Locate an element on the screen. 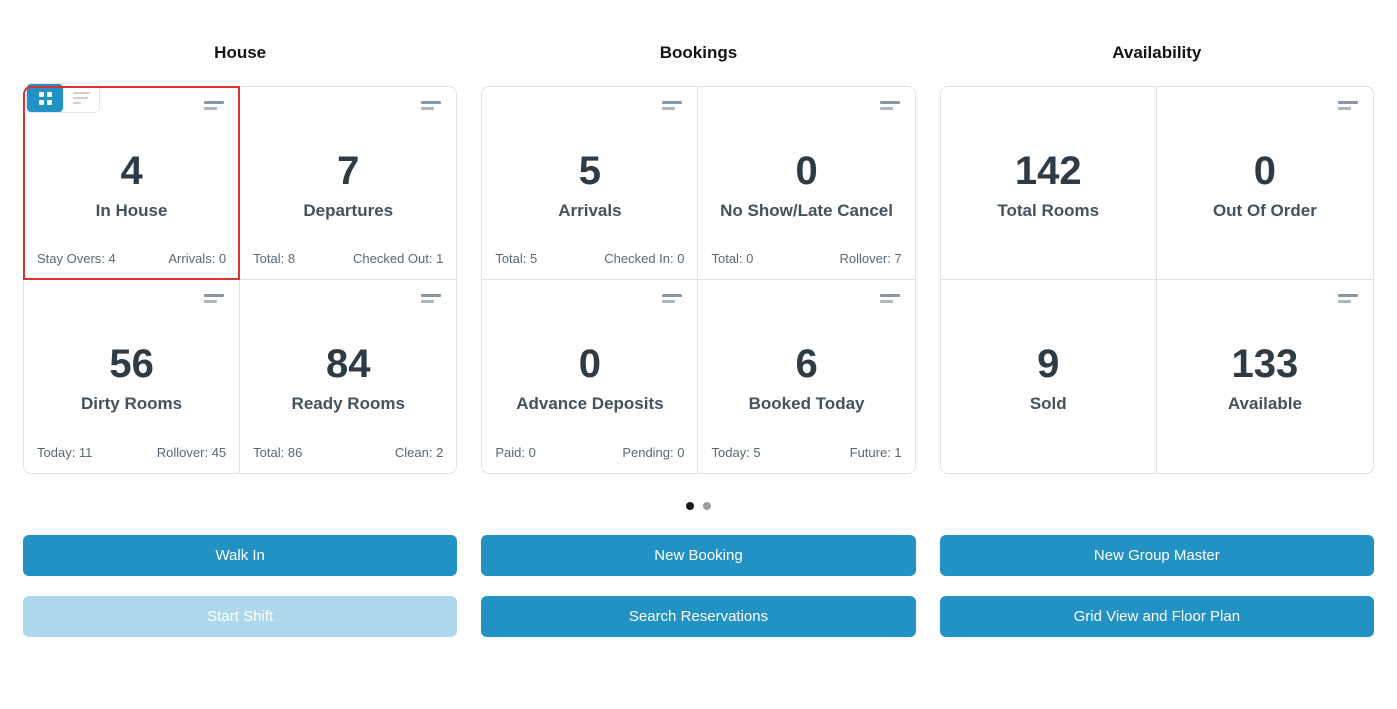  stat-card-departures: 7 Departures Total: 8 Checked Out: 1 is located at coordinates (348, 183).